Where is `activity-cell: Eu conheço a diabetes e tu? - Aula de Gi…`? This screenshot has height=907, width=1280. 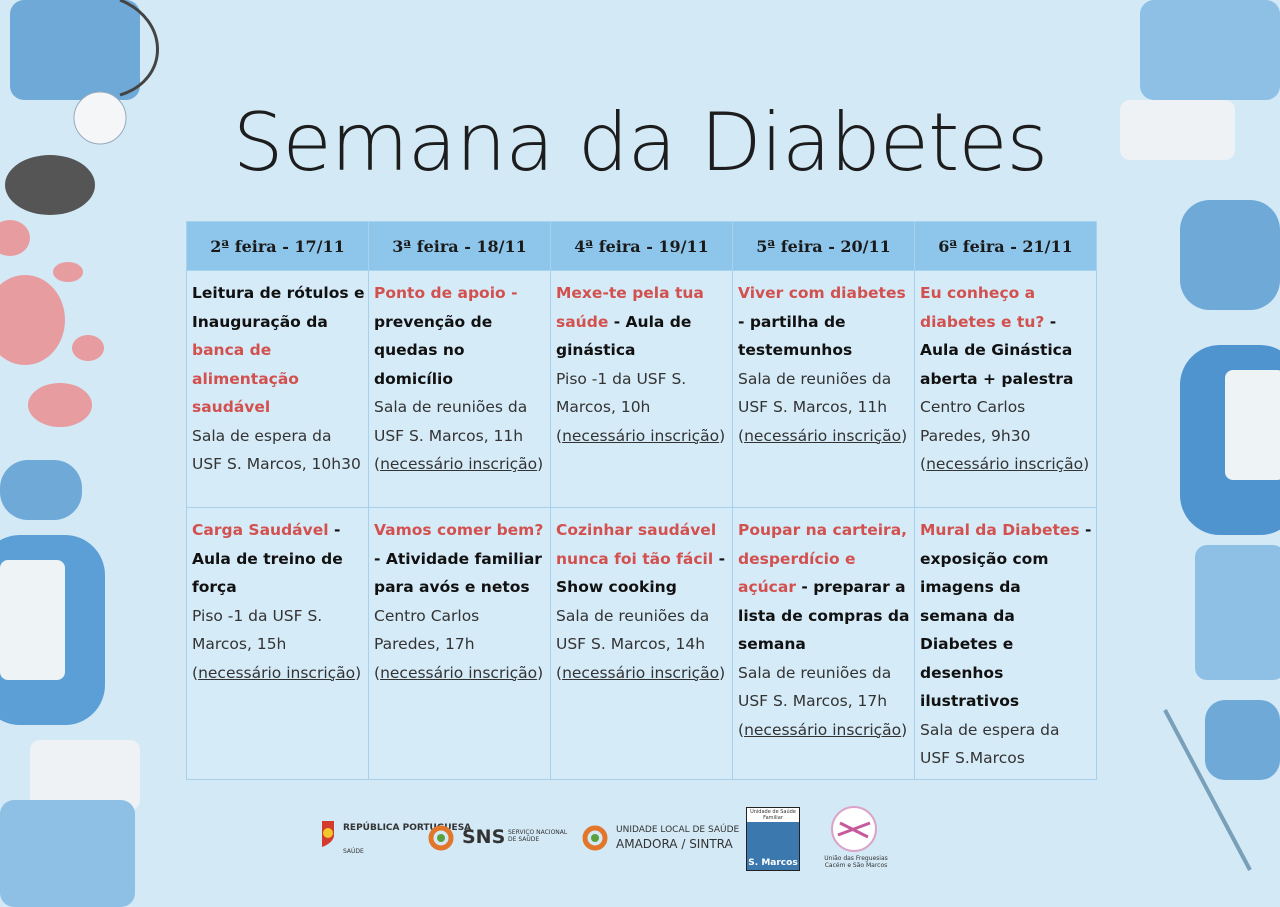
activity-cell: Eu conheço a diabetes e tu? - Aula de Gi… is located at coordinates (1005, 389).